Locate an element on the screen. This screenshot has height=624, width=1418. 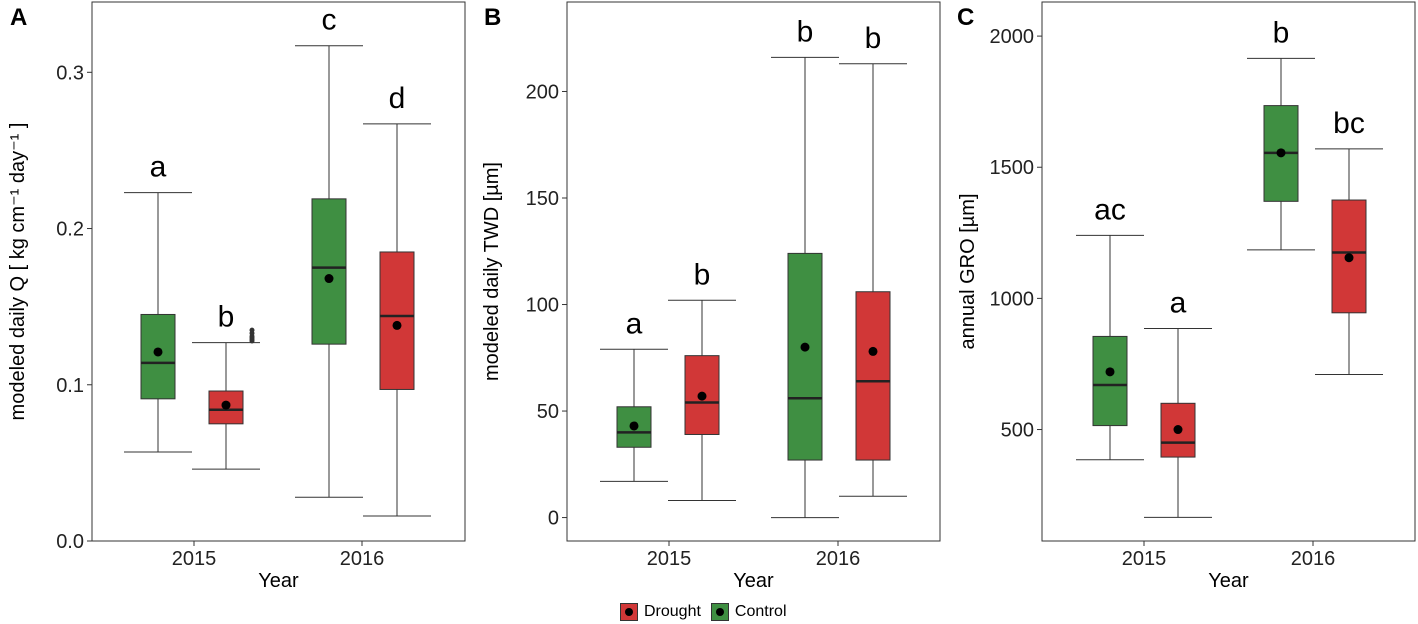
panel-label: A is located at coordinates (18, 17).